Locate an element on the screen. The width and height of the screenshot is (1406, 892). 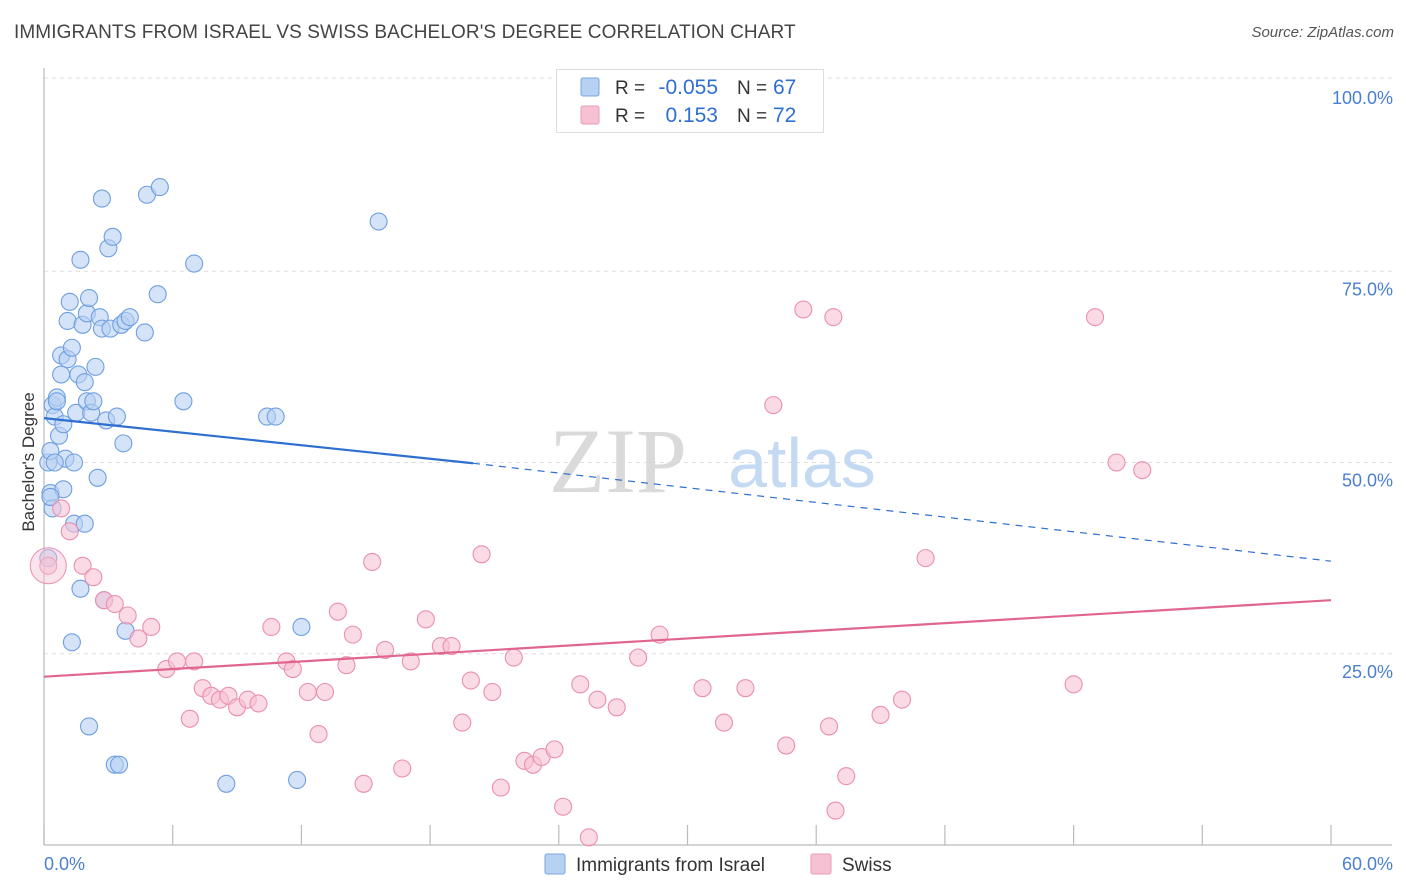
pink-legend-swatch is located at coordinates (590, 115).